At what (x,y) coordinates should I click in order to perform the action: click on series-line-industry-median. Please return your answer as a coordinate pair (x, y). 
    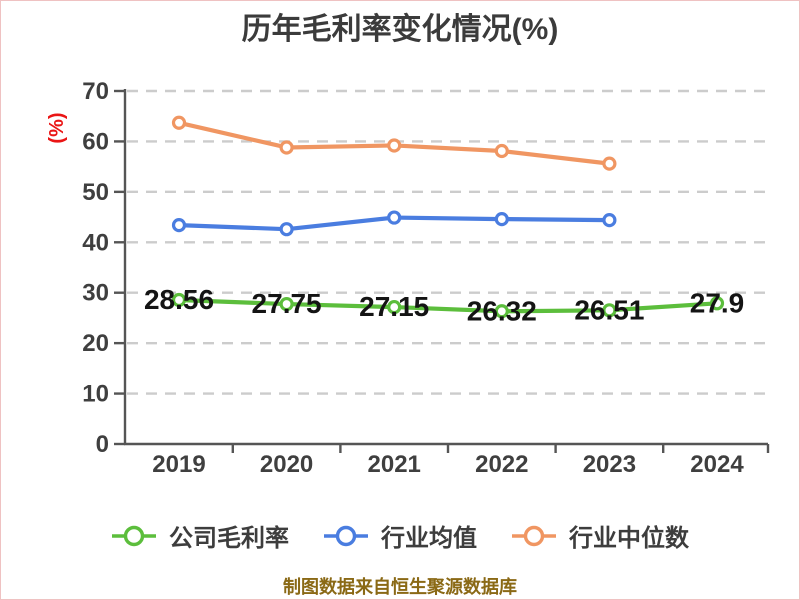
    Looking at the image, I should click on (394, 143).